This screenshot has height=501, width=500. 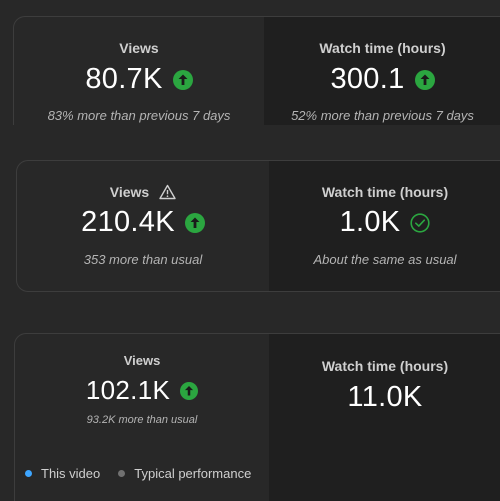 What do you see at coordinates (143, 259) in the screenshot?
I see `metric-comparison-note: 353 more than usual` at bounding box center [143, 259].